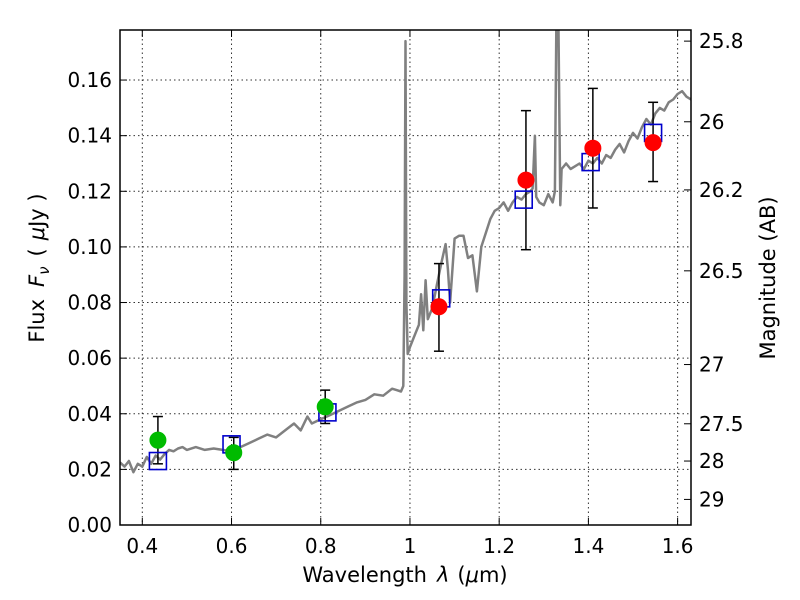 The width and height of the screenshot is (800, 600). Describe the element at coordinates (721, 41) in the screenshot. I see `y2-tick-label: 25.8` at that location.